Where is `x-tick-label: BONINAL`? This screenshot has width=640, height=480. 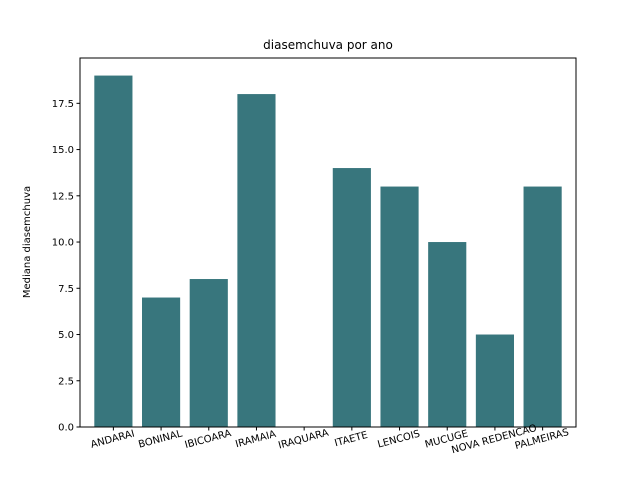 x-tick-label: BONINAL is located at coordinates (160, 439).